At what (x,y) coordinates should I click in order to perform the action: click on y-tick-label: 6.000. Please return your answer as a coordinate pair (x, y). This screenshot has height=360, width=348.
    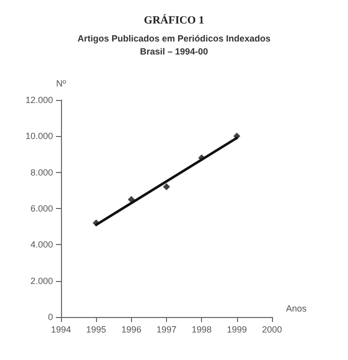
    Looking at the image, I should click on (41, 209).